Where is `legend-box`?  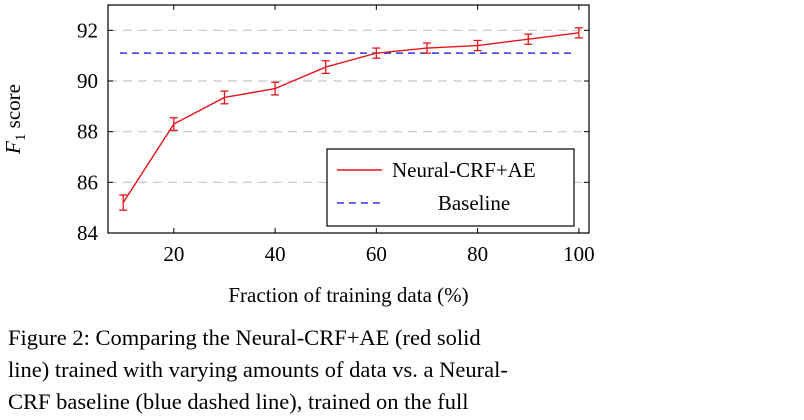 legend-box is located at coordinates (450, 187).